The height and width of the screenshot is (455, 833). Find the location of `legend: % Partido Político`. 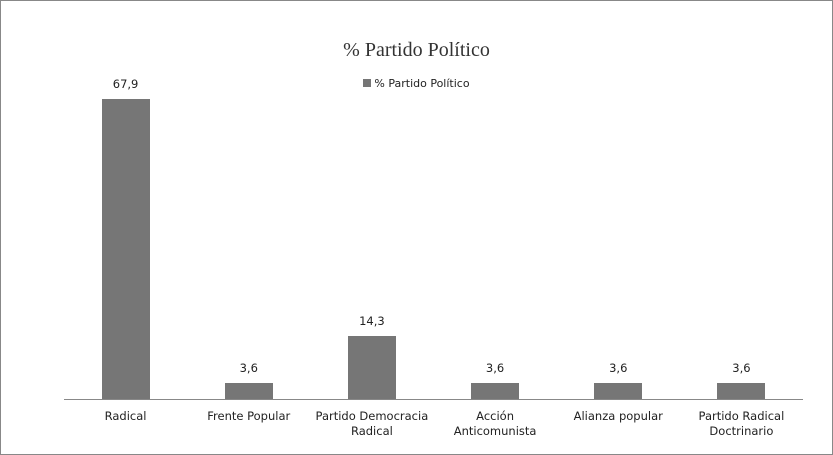

legend: % Partido Político is located at coordinates (416, 83).